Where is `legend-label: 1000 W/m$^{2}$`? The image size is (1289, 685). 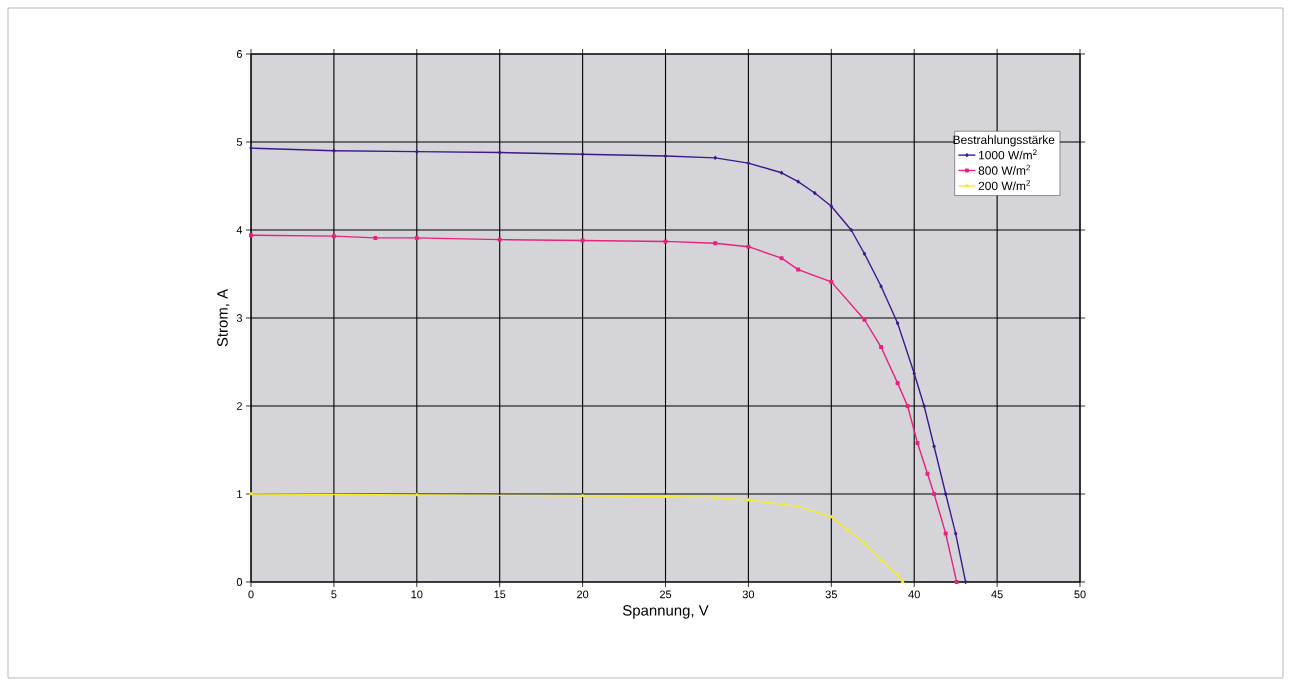
legend-label: 1000 W/m$^{2}$ is located at coordinates (1008, 154).